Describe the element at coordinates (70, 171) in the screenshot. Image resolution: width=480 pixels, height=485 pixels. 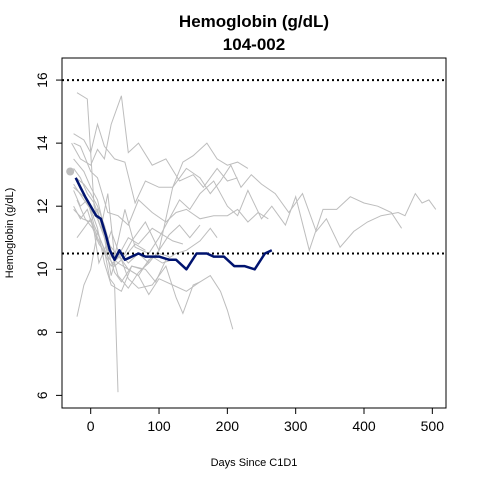
I see `baseline-point` at that location.